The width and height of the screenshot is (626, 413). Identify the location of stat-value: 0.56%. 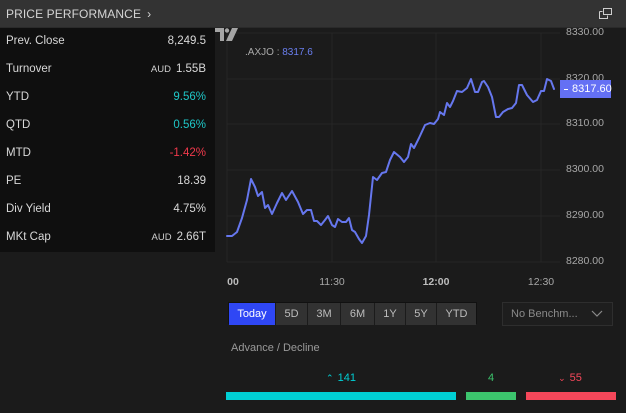
(189, 125).